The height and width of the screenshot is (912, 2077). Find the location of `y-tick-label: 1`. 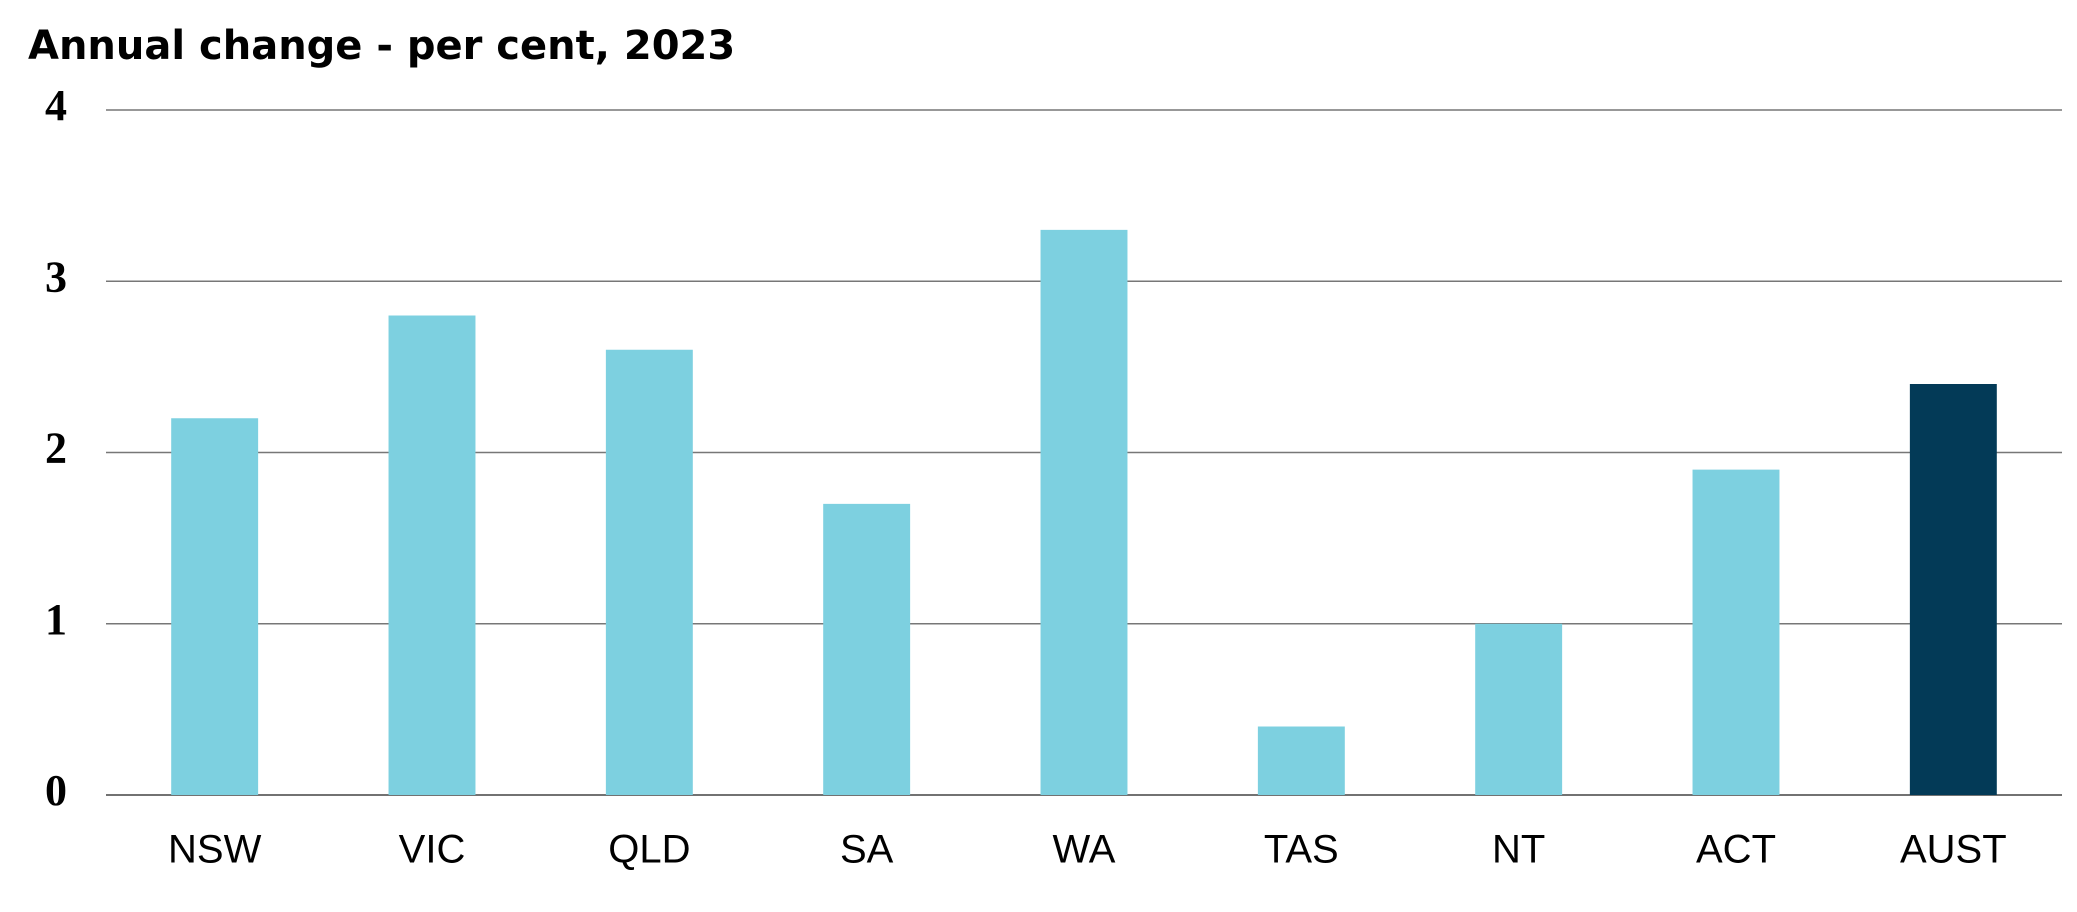

y-tick-label: 1 is located at coordinates (56, 619).